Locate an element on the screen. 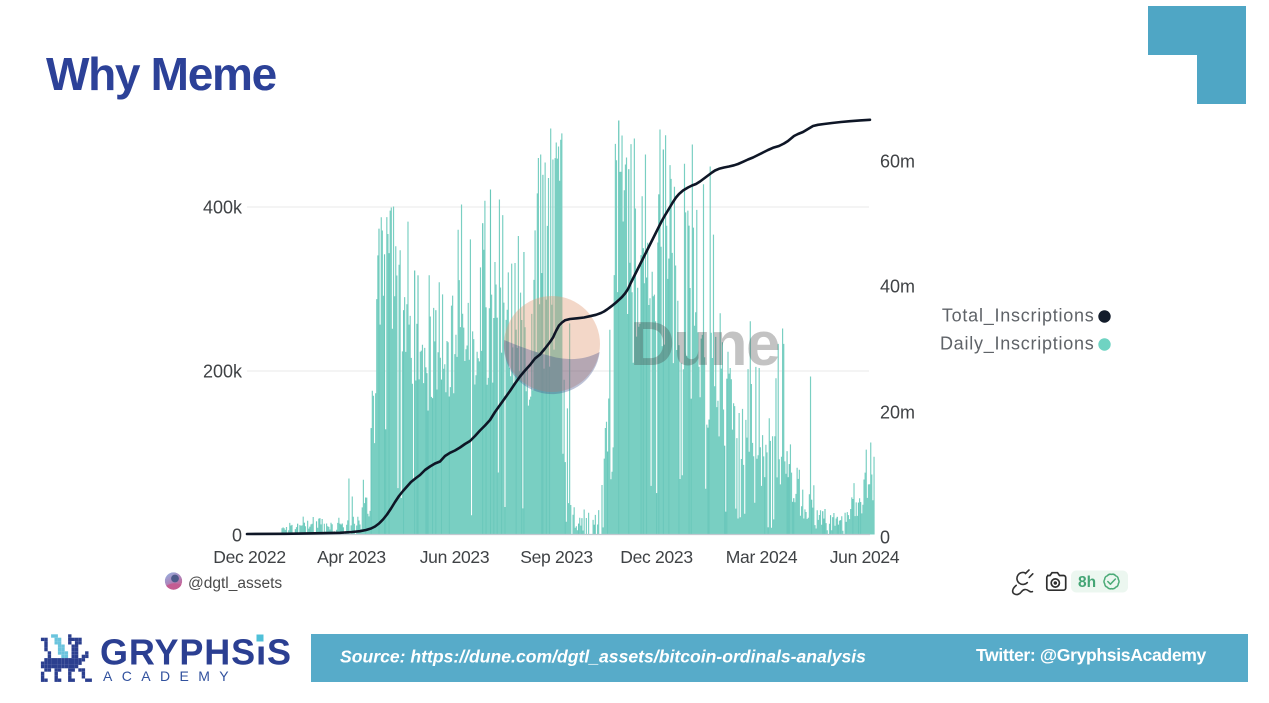 This screenshot has width=1269, height=703. svg-text: Total_Inscriptions is located at coordinates (1018, 316).